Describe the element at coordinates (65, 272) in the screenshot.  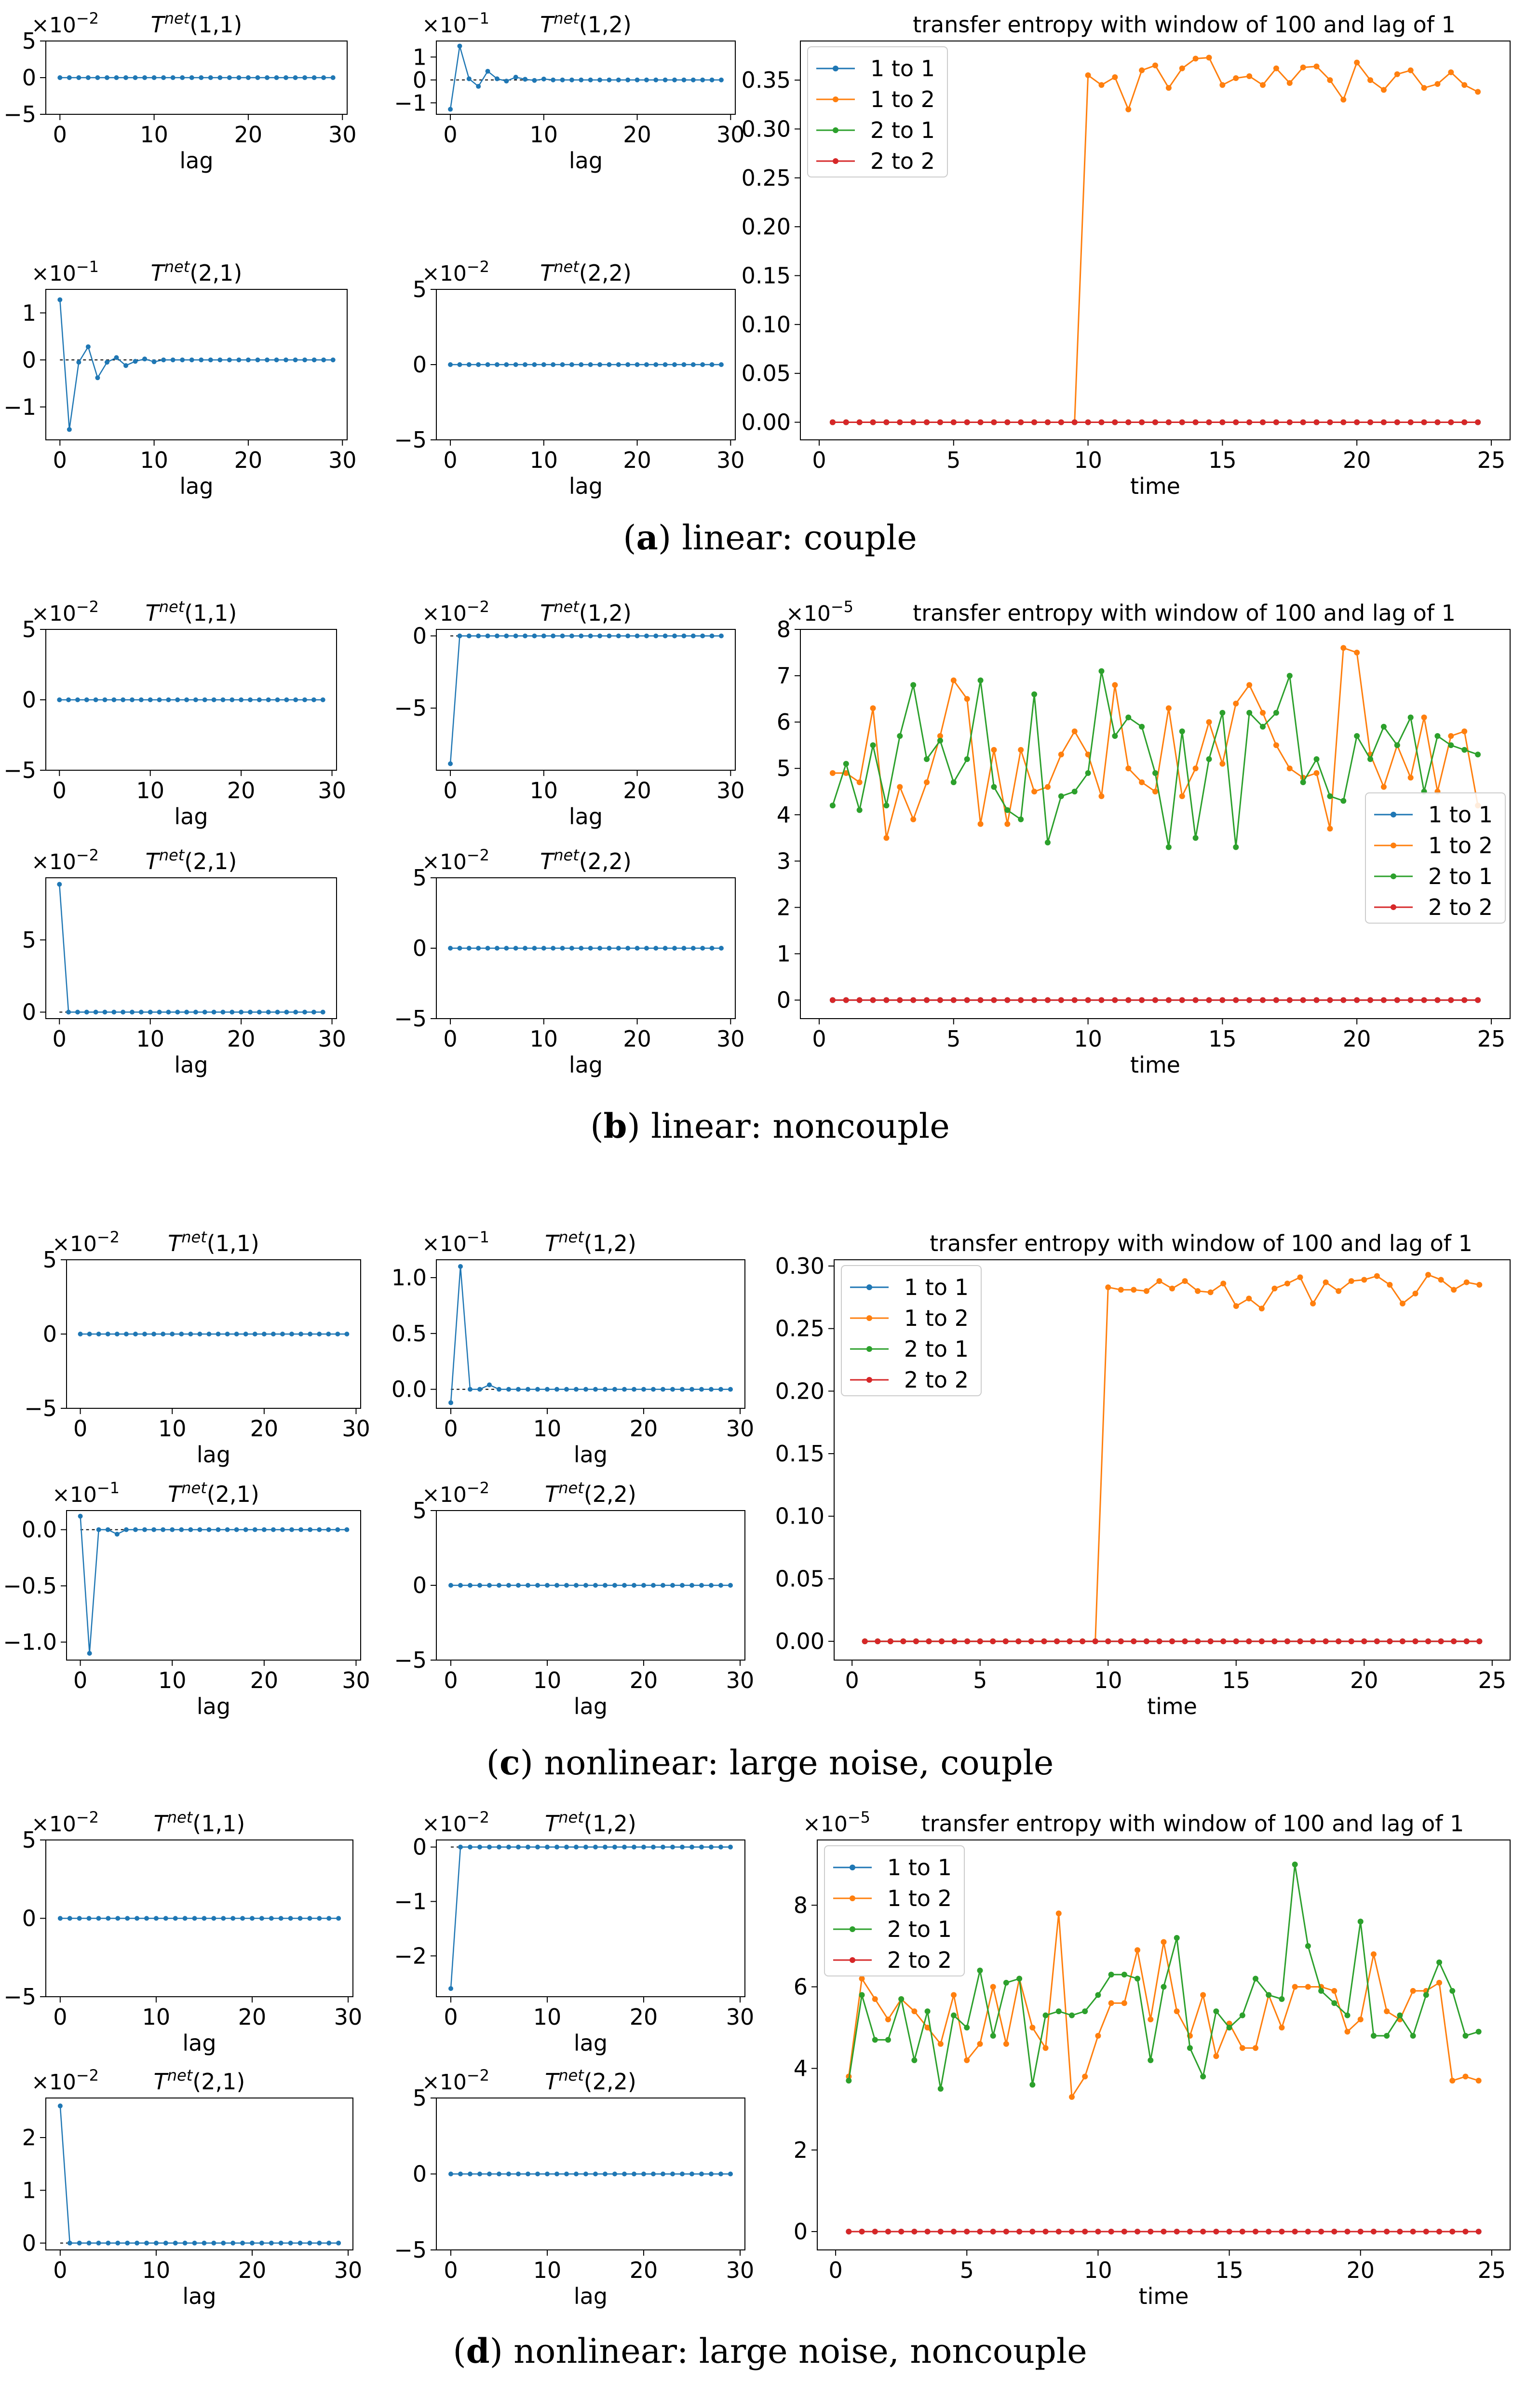
I see `panel-a-small-3-exponent: ×10⁻¹` at that location.